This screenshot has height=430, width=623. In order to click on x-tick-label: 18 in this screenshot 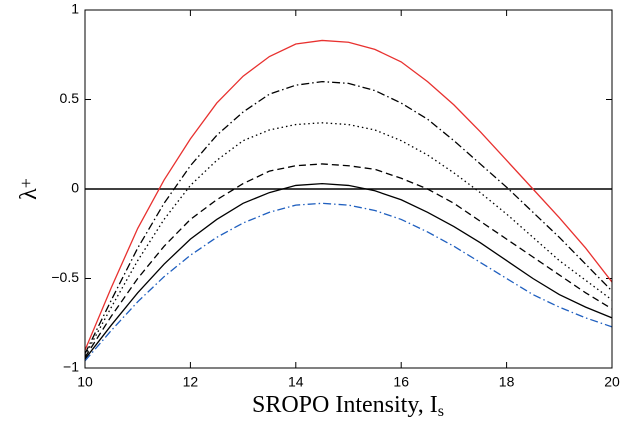, I will do `click(507, 382)`.